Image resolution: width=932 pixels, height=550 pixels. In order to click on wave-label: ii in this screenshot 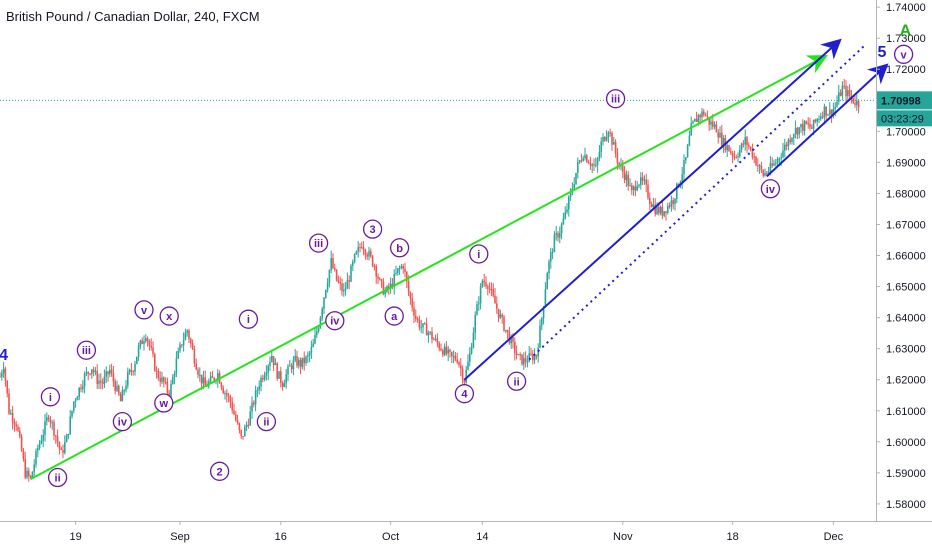, I will do `click(517, 382)`.